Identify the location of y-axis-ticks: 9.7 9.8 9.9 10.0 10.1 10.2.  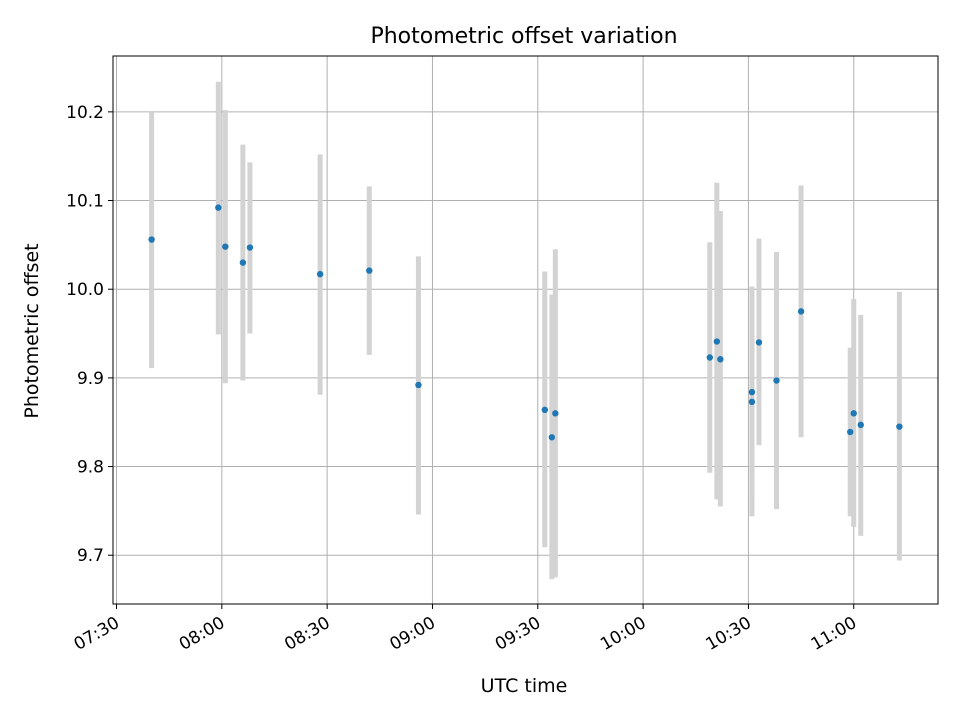
(89, 334).